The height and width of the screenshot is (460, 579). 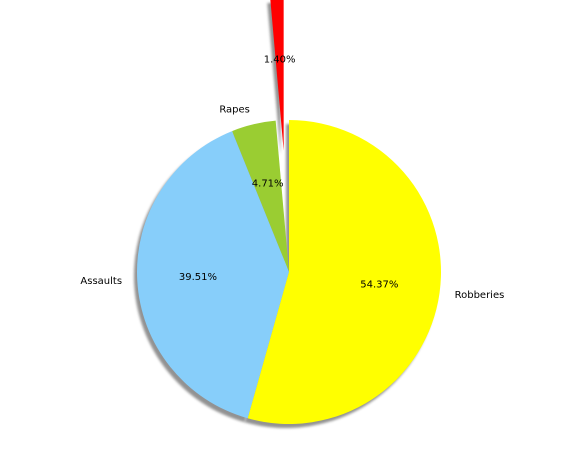 What do you see at coordinates (260, 196) in the screenshot?
I see `pie-slice-rapes` at bounding box center [260, 196].